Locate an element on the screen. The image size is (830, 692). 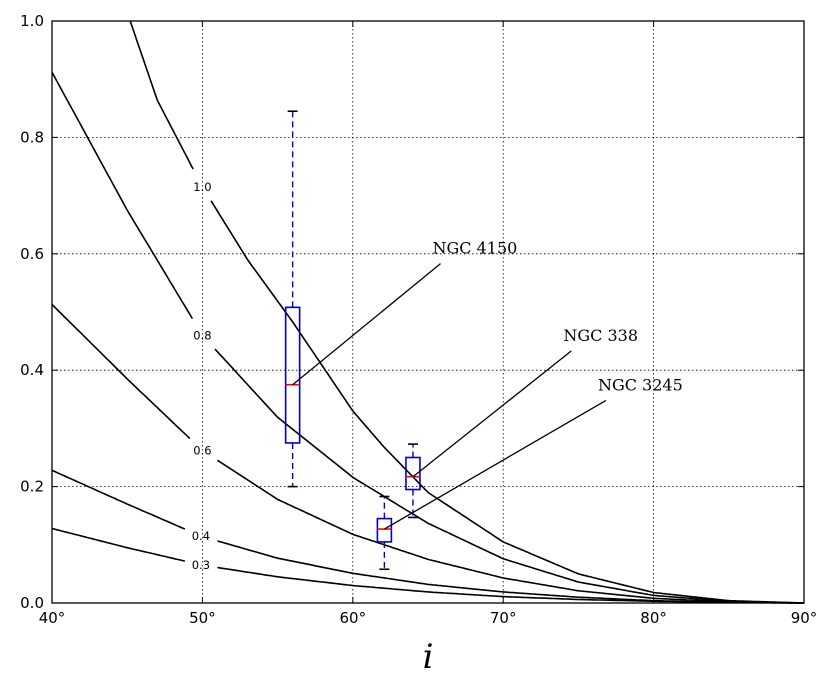
y-tick-label: 1.0 is located at coordinates (32, 21).